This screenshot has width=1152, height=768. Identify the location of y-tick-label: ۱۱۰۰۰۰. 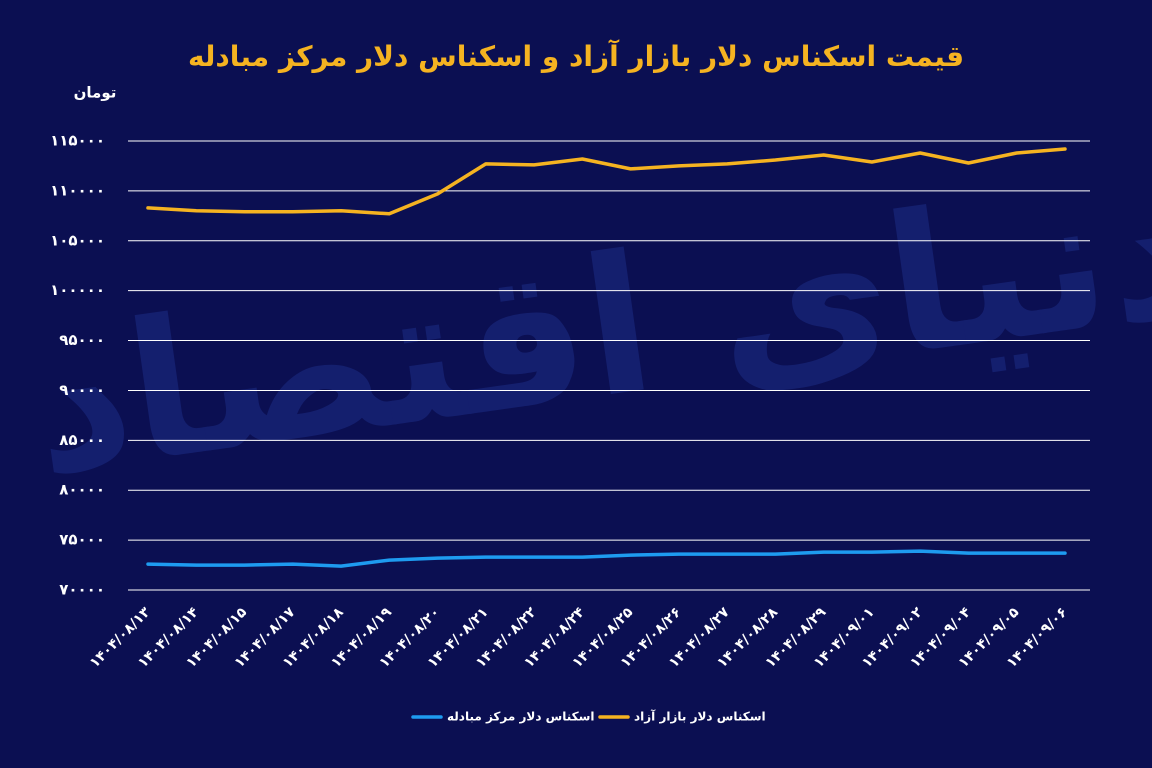
(77, 190).